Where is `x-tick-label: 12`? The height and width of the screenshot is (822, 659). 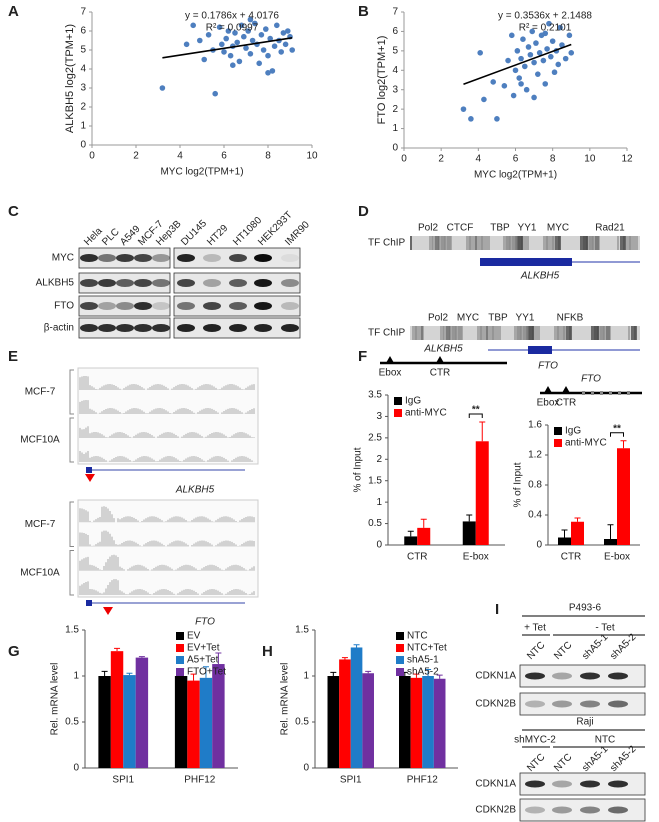 x-tick-label: 12 is located at coordinates (627, 159).